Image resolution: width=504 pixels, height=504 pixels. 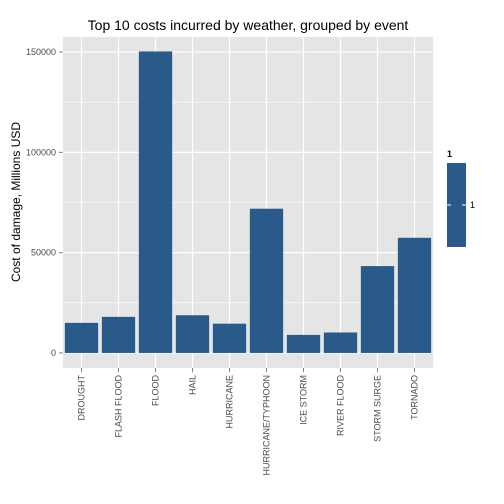 I want to click on x-tick-label: HAIL, so click(x=193, y=385).